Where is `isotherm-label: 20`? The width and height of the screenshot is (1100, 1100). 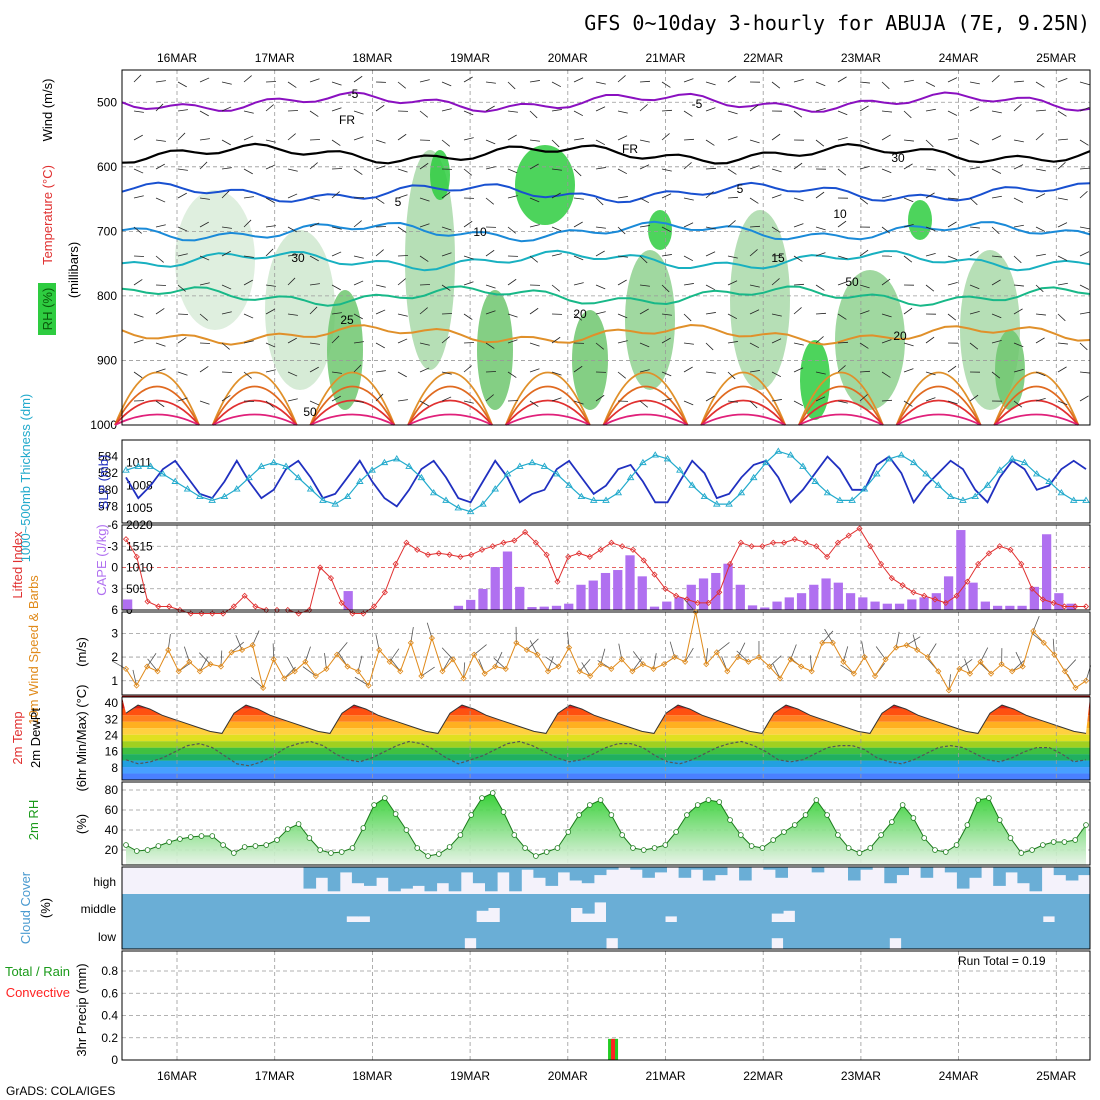
isotherm-label: 20 is located at coordinates (580, 314).